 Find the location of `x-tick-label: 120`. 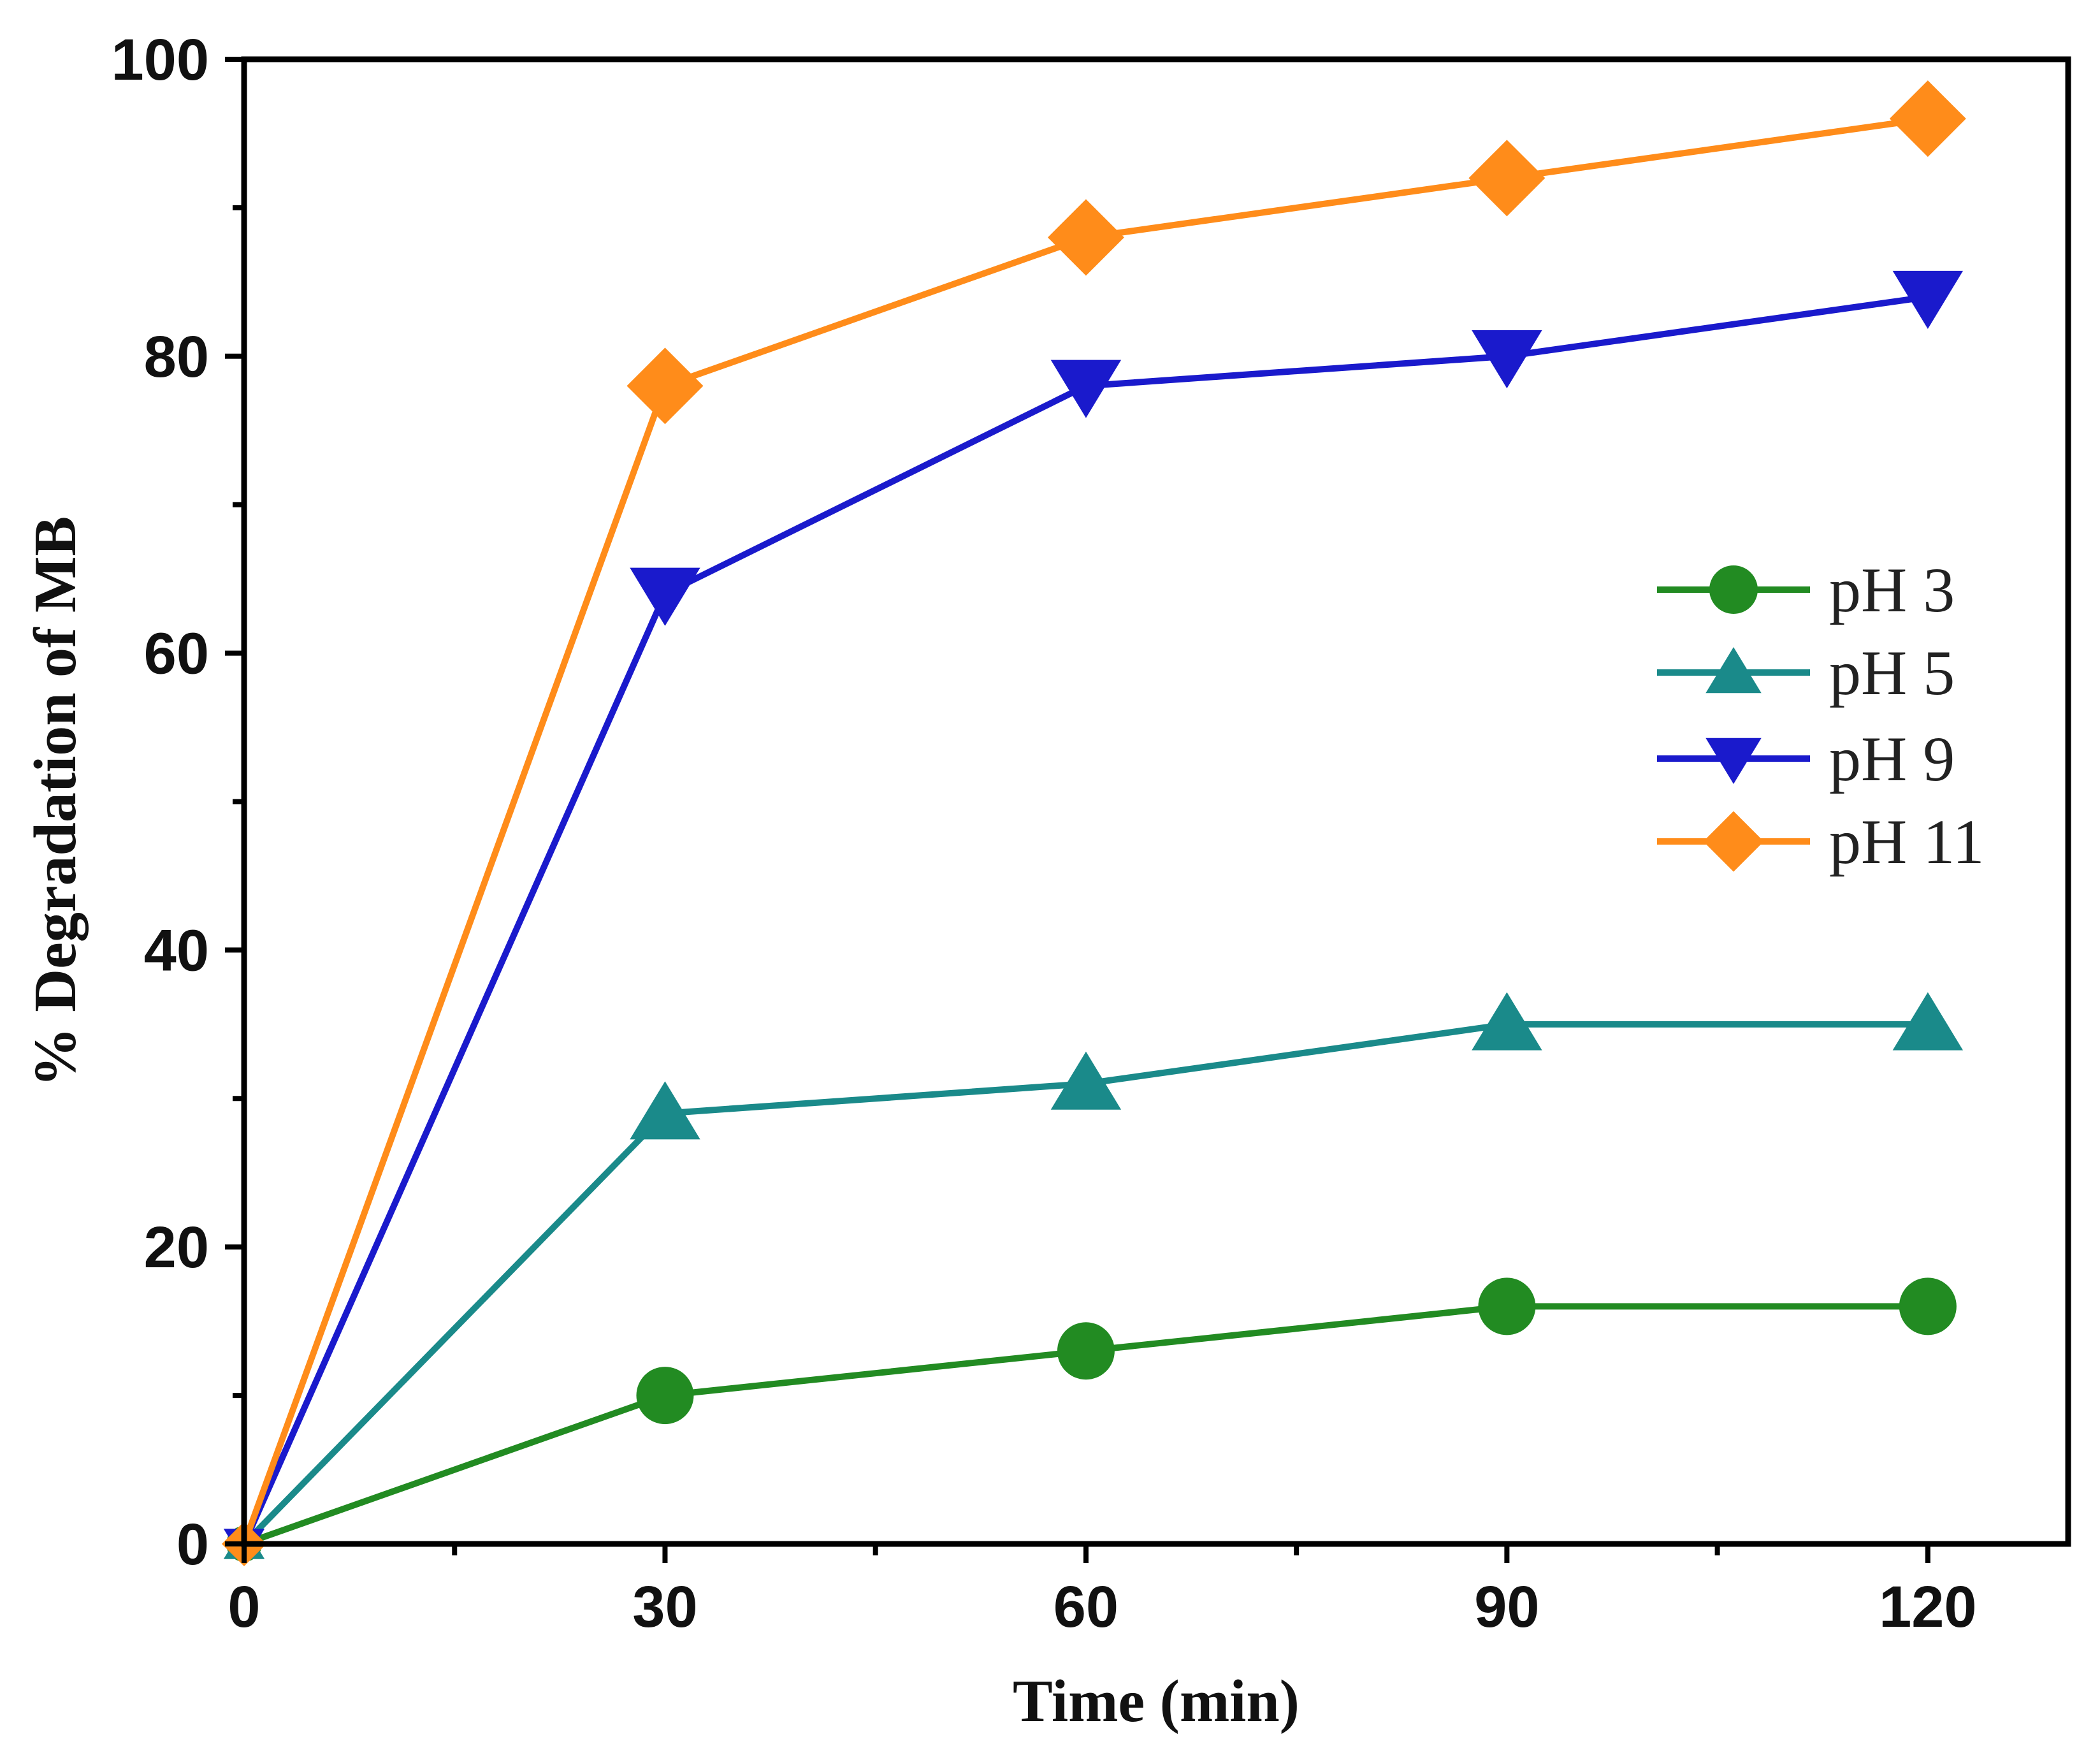

x-tick-label: 120 is located at coordinates (1928, 1607).